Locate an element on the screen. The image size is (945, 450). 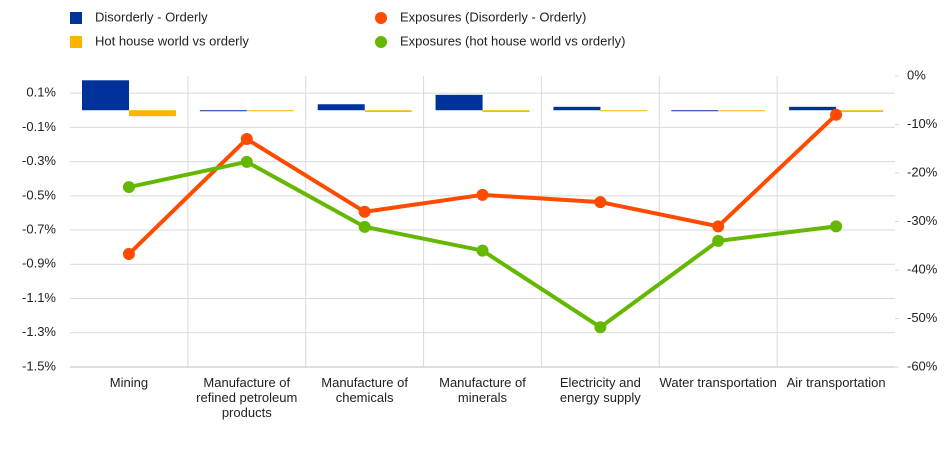
x-tick-label-box: Mining is located at coordinates (129, 382).